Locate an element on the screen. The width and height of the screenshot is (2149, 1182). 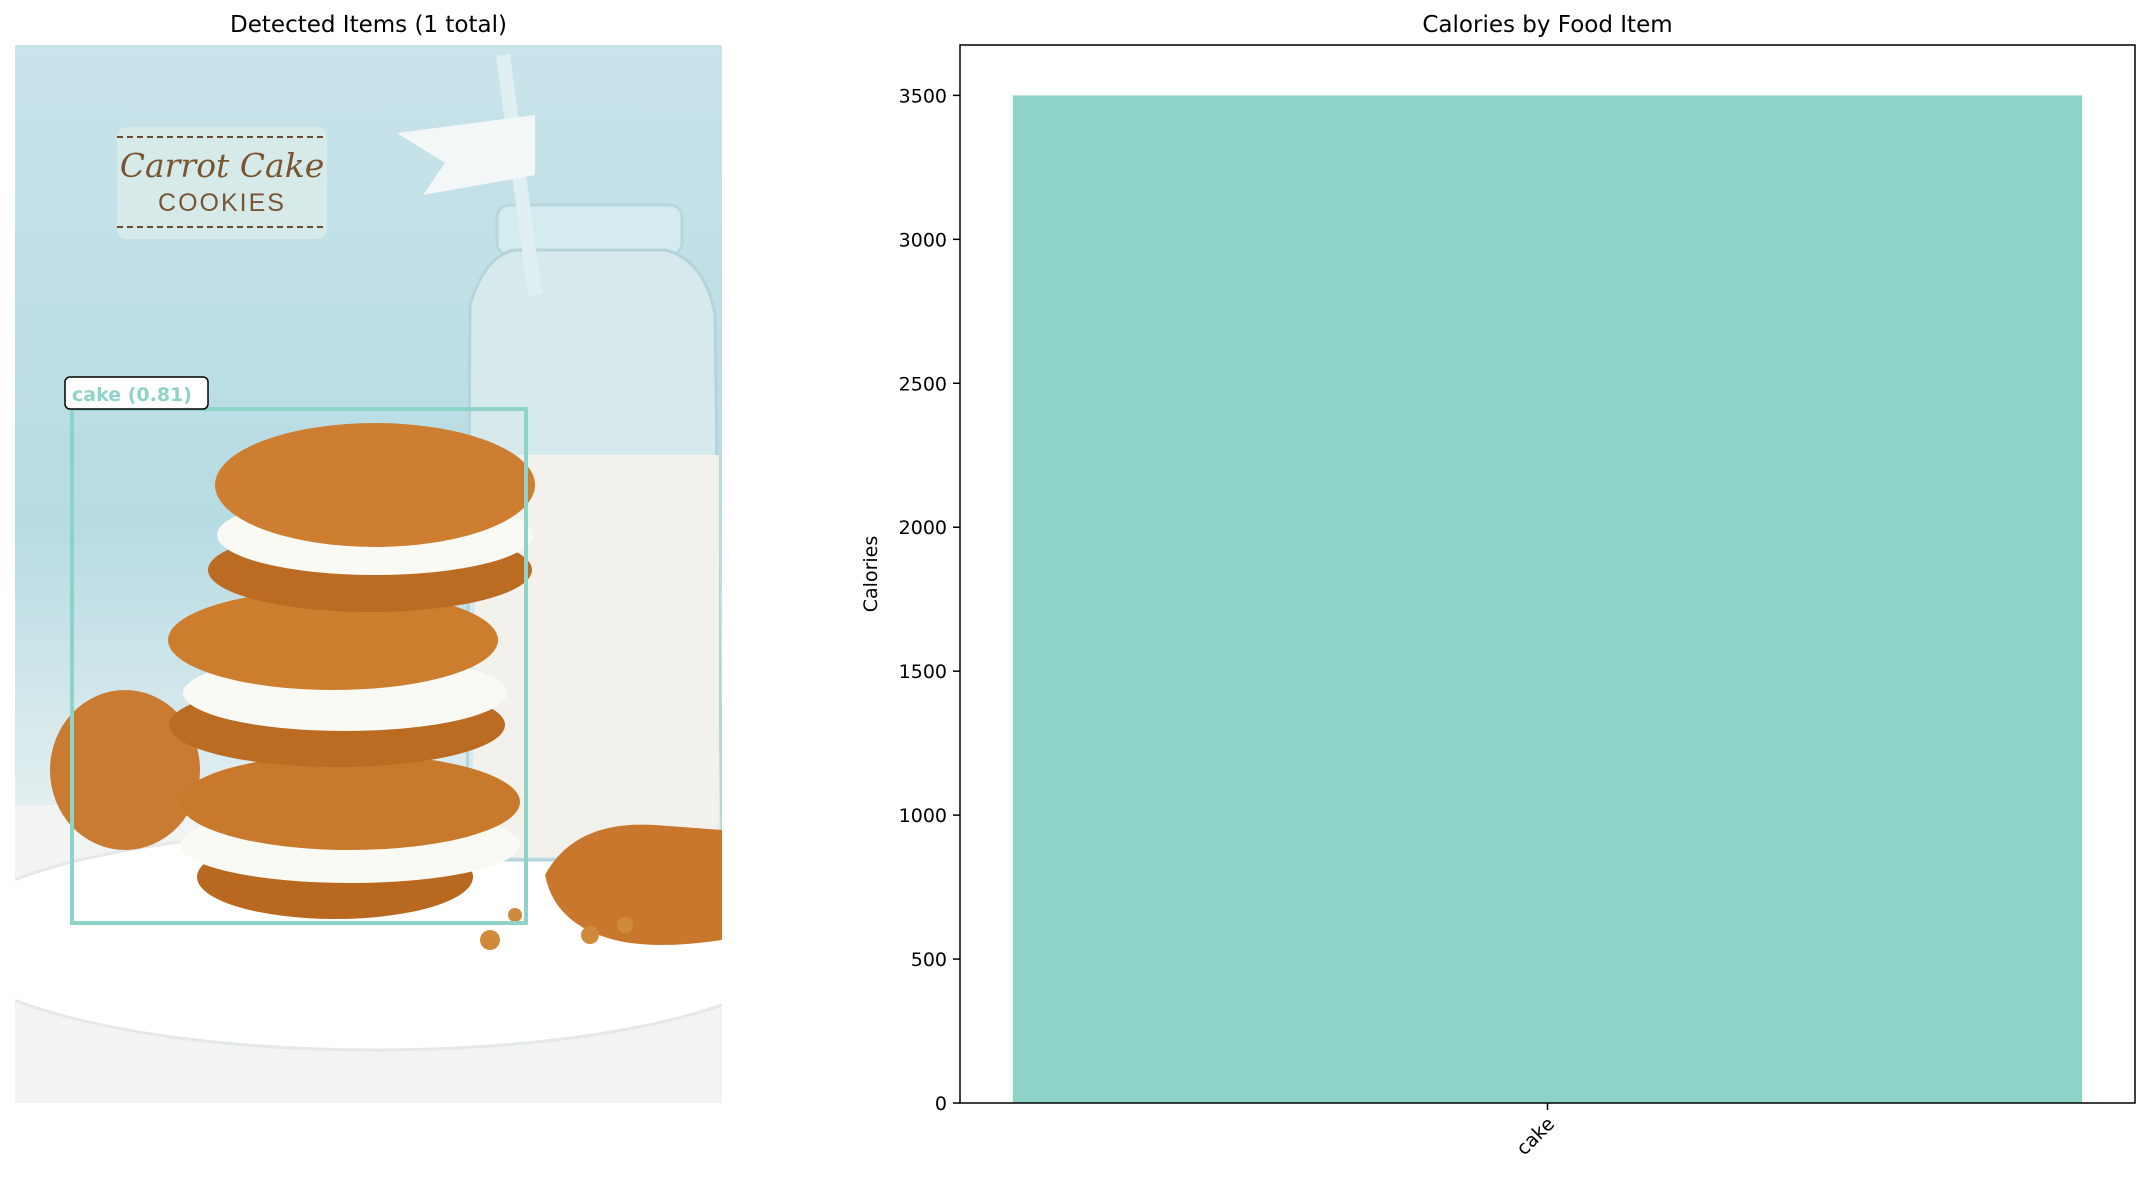
card-title-text: Carrot Cake is located at coordinates (222, 165).